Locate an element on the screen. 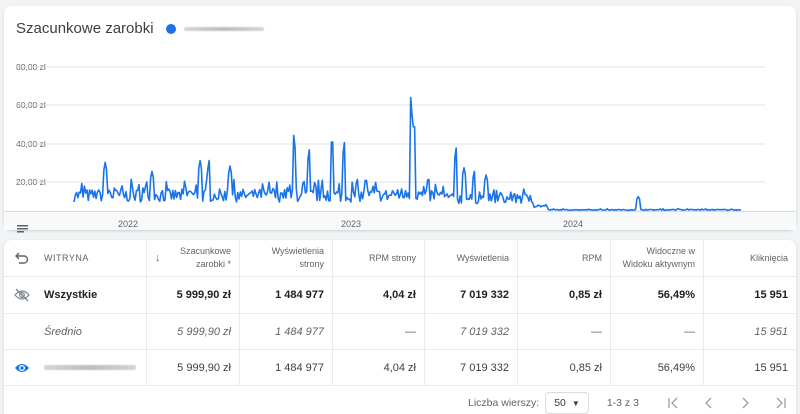  rows-per-page-select: 50 ▼ is located at coordinates (567, 403).